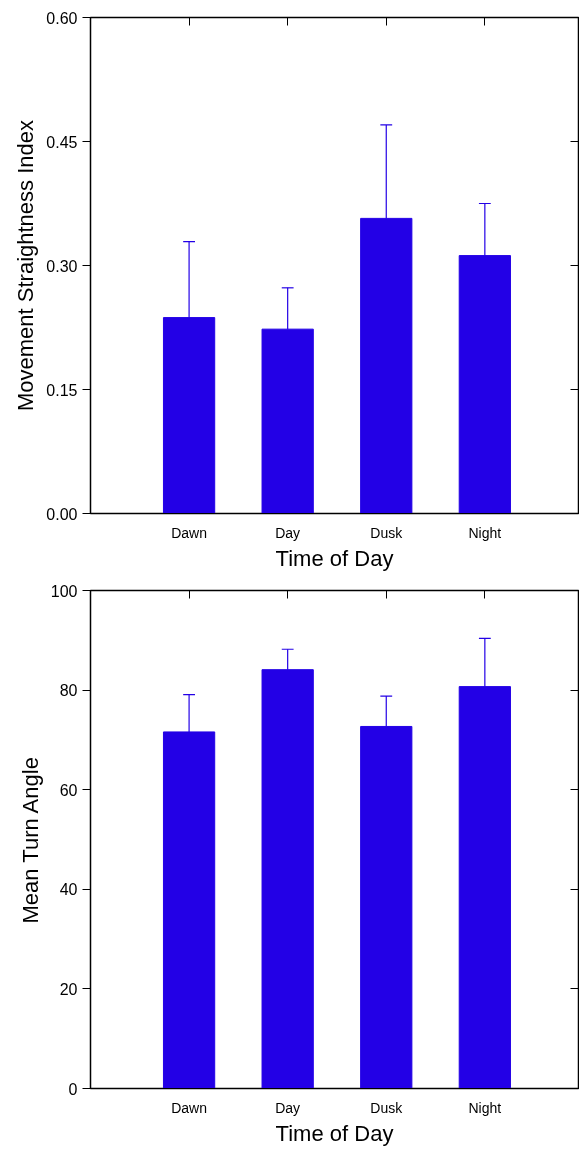 The height and width of the screenshot is (1158, 579). What do you see at coordinates (62, 142) in the screenshot?
I see `y-tick-label: 0.45` at bounding box center [62, 142].